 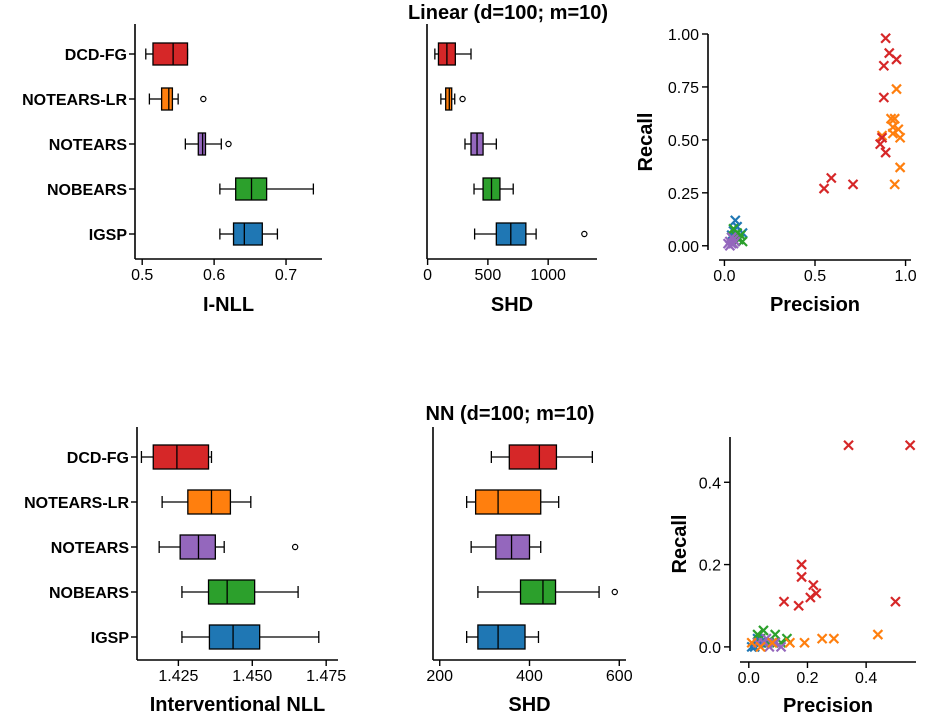 I want to click on x-tick-label: 0.7, so click(x=286, y=275).